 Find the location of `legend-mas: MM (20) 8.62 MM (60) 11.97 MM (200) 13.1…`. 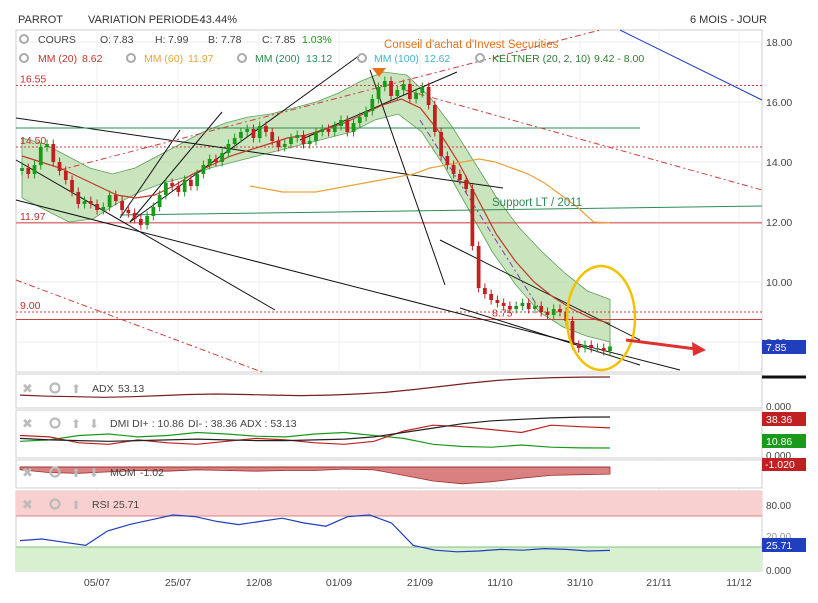

legend-mas: MM (20) 8.62 MM (60) 11.97 MM (200) 13.1… is located at coordinates (331, 59).